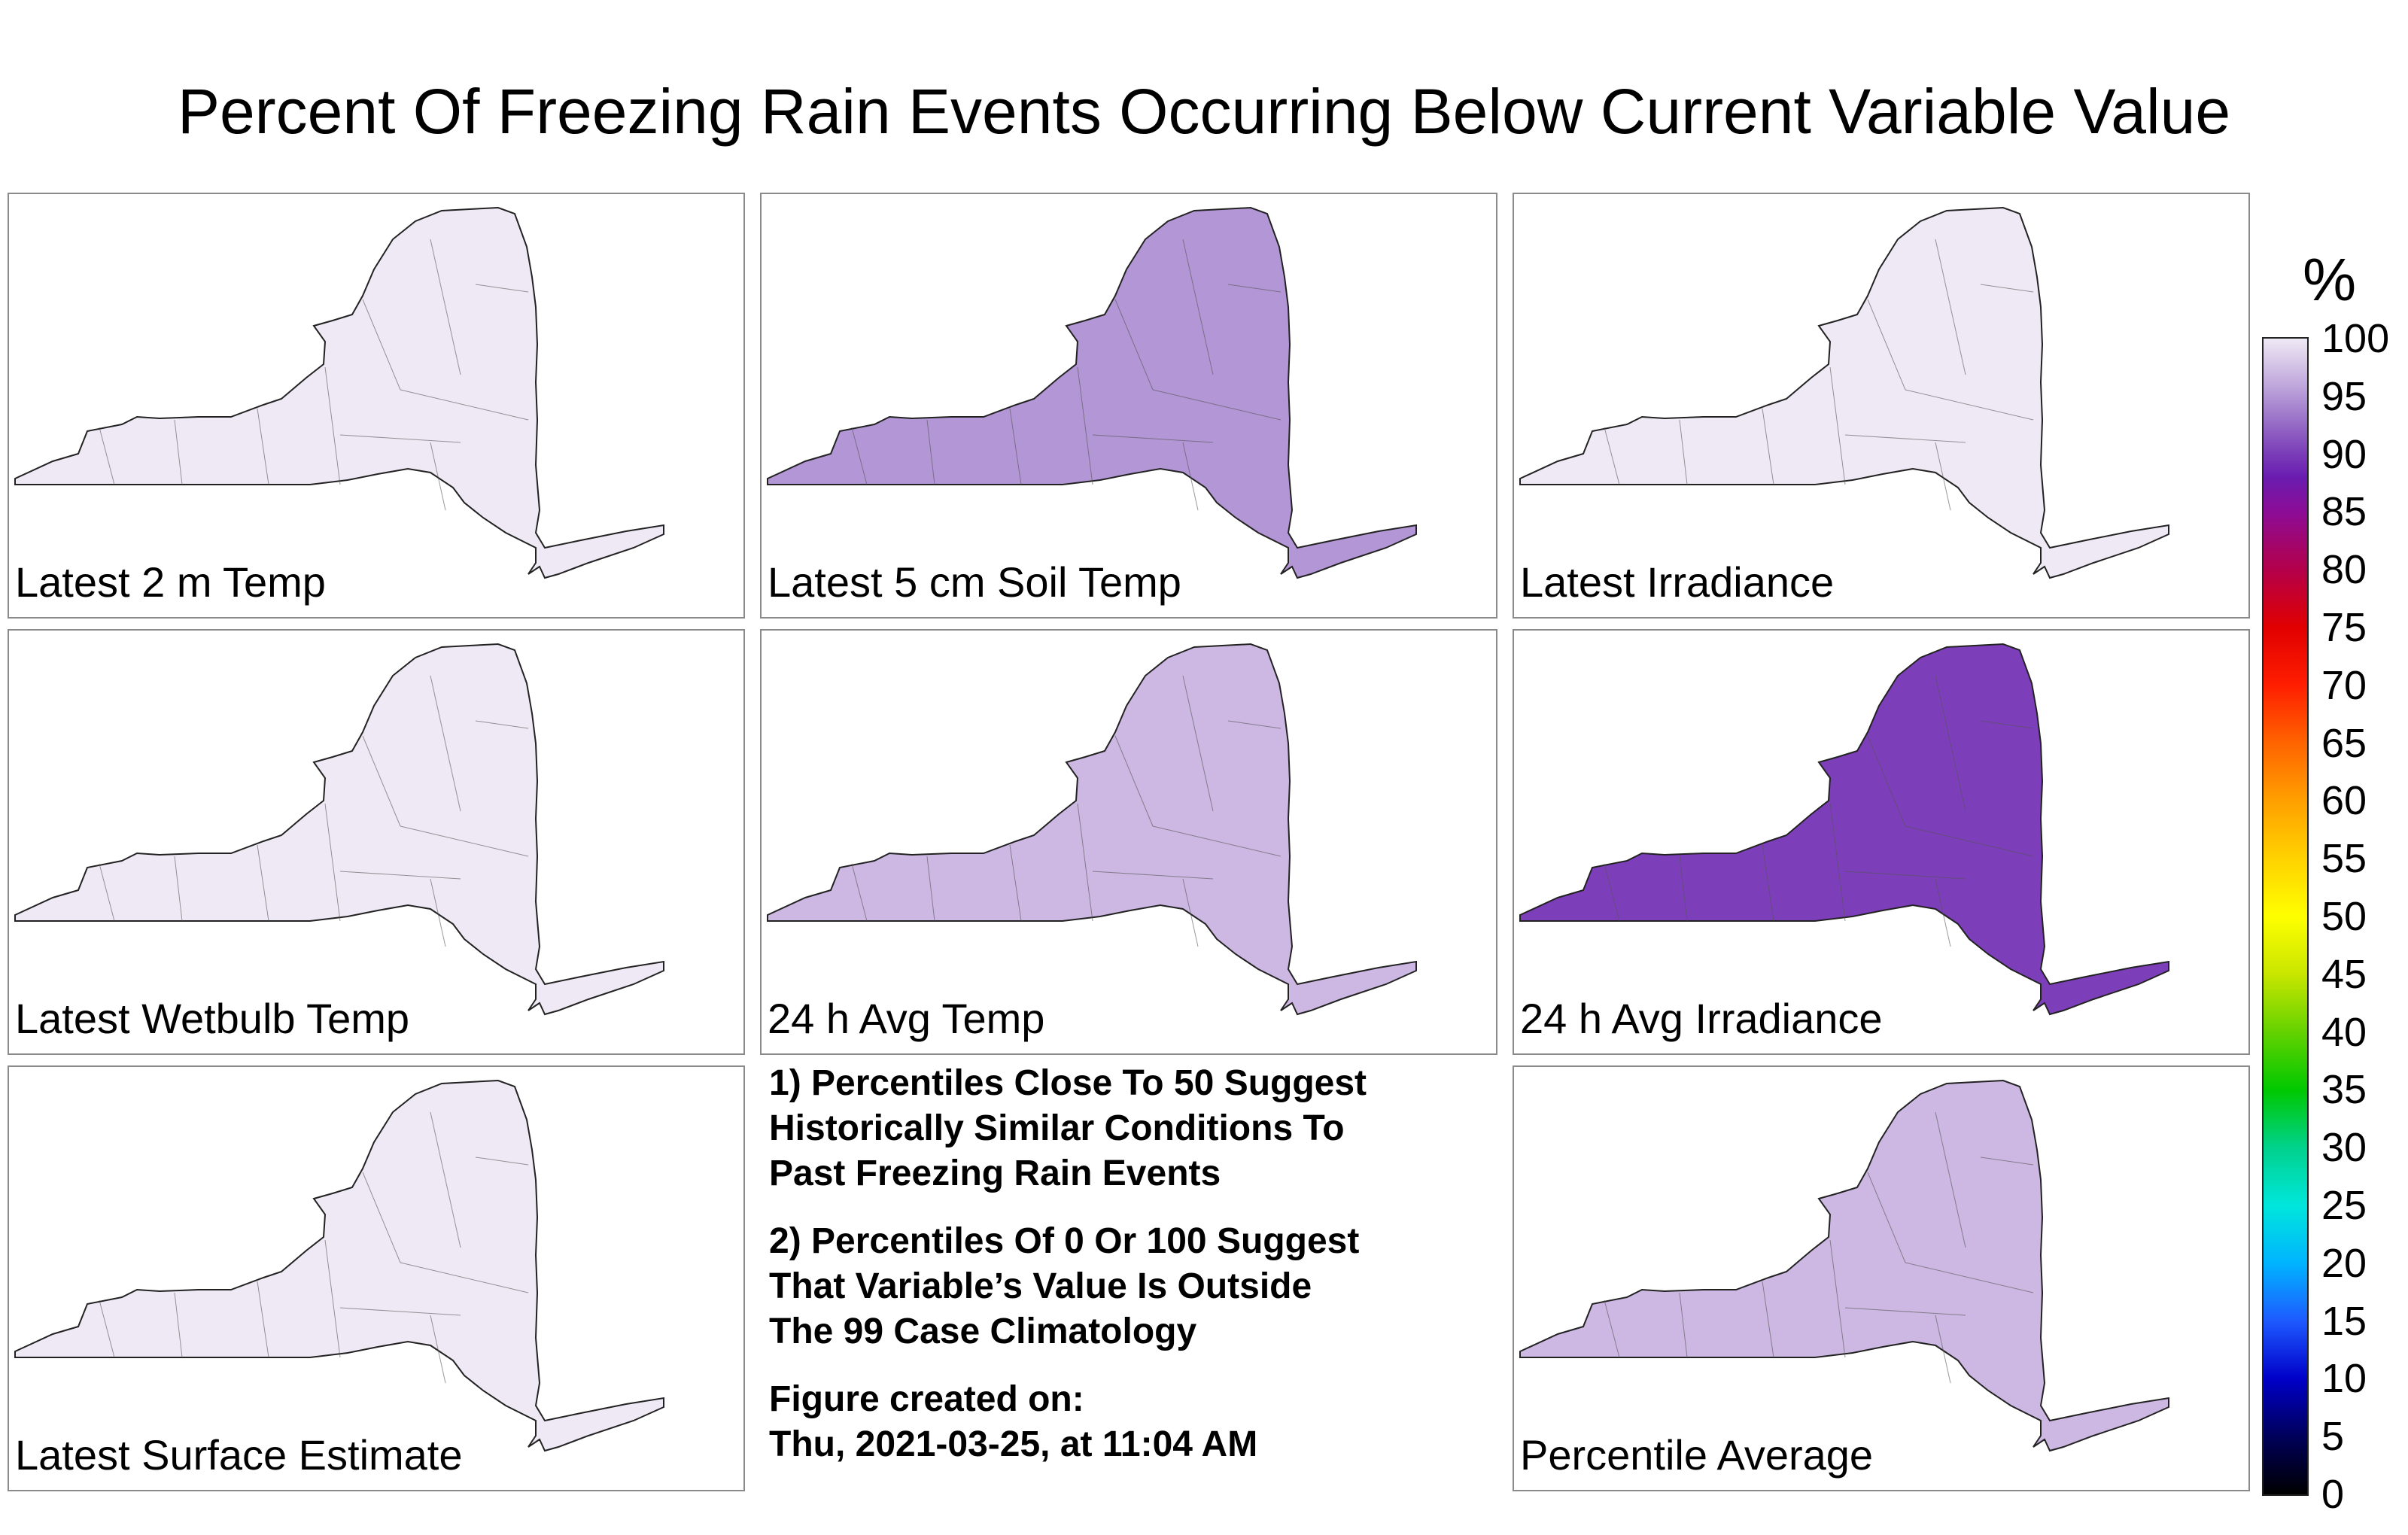 Image resolution: width=2408 pixels, height=1535 pixels. I want to click on colorbar-tick-label: 65, so click(2344, 743).